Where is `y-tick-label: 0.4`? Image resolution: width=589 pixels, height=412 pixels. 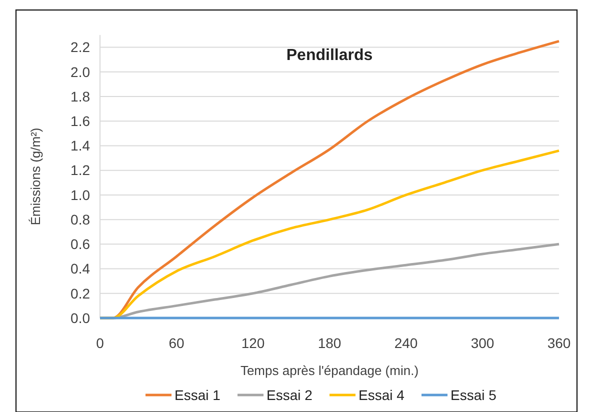 y-tick-label: 0.4 is located at coordinates (80, 268).